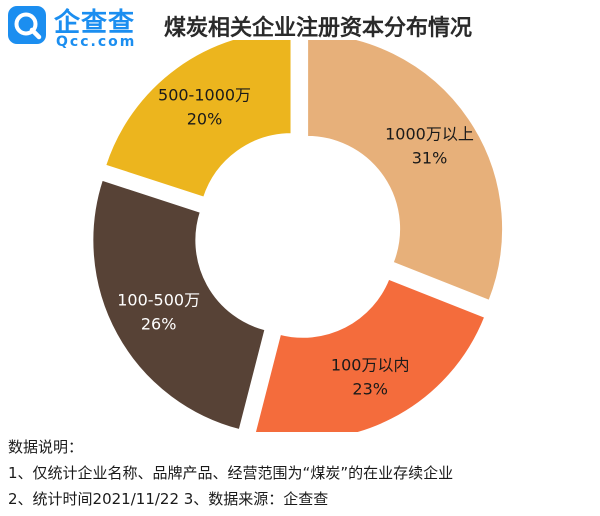 Image resolution: width=600 pixels, height=516 pixels. What do you see at coordinates (95, 23) in the screenshot?
I see `brand-name: 企查查` at bounding box center [95, 23].